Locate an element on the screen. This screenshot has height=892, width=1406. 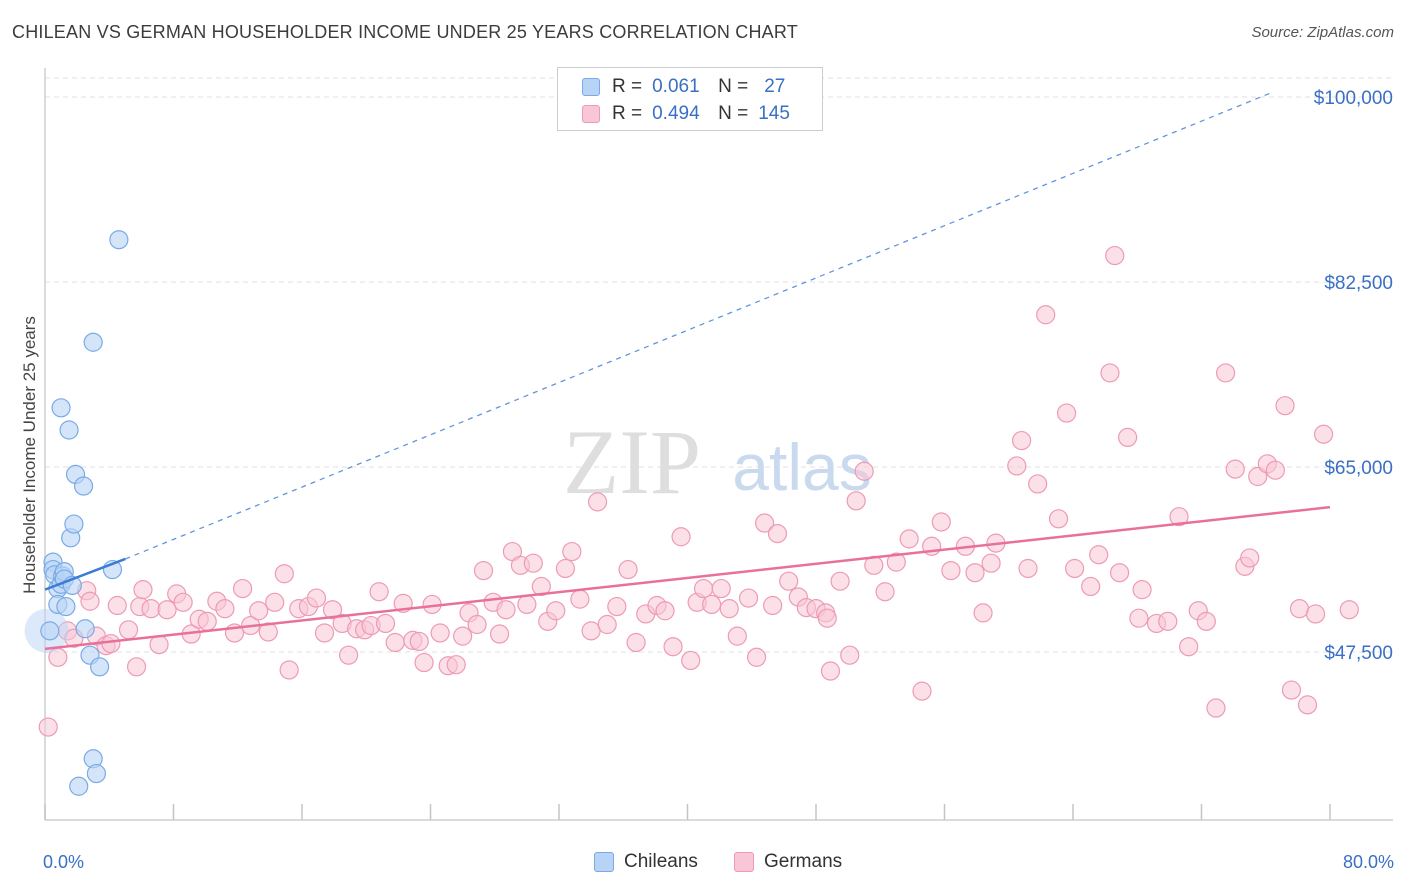
y-tick-label: $100,000 is located at coordinates (1353, 98).